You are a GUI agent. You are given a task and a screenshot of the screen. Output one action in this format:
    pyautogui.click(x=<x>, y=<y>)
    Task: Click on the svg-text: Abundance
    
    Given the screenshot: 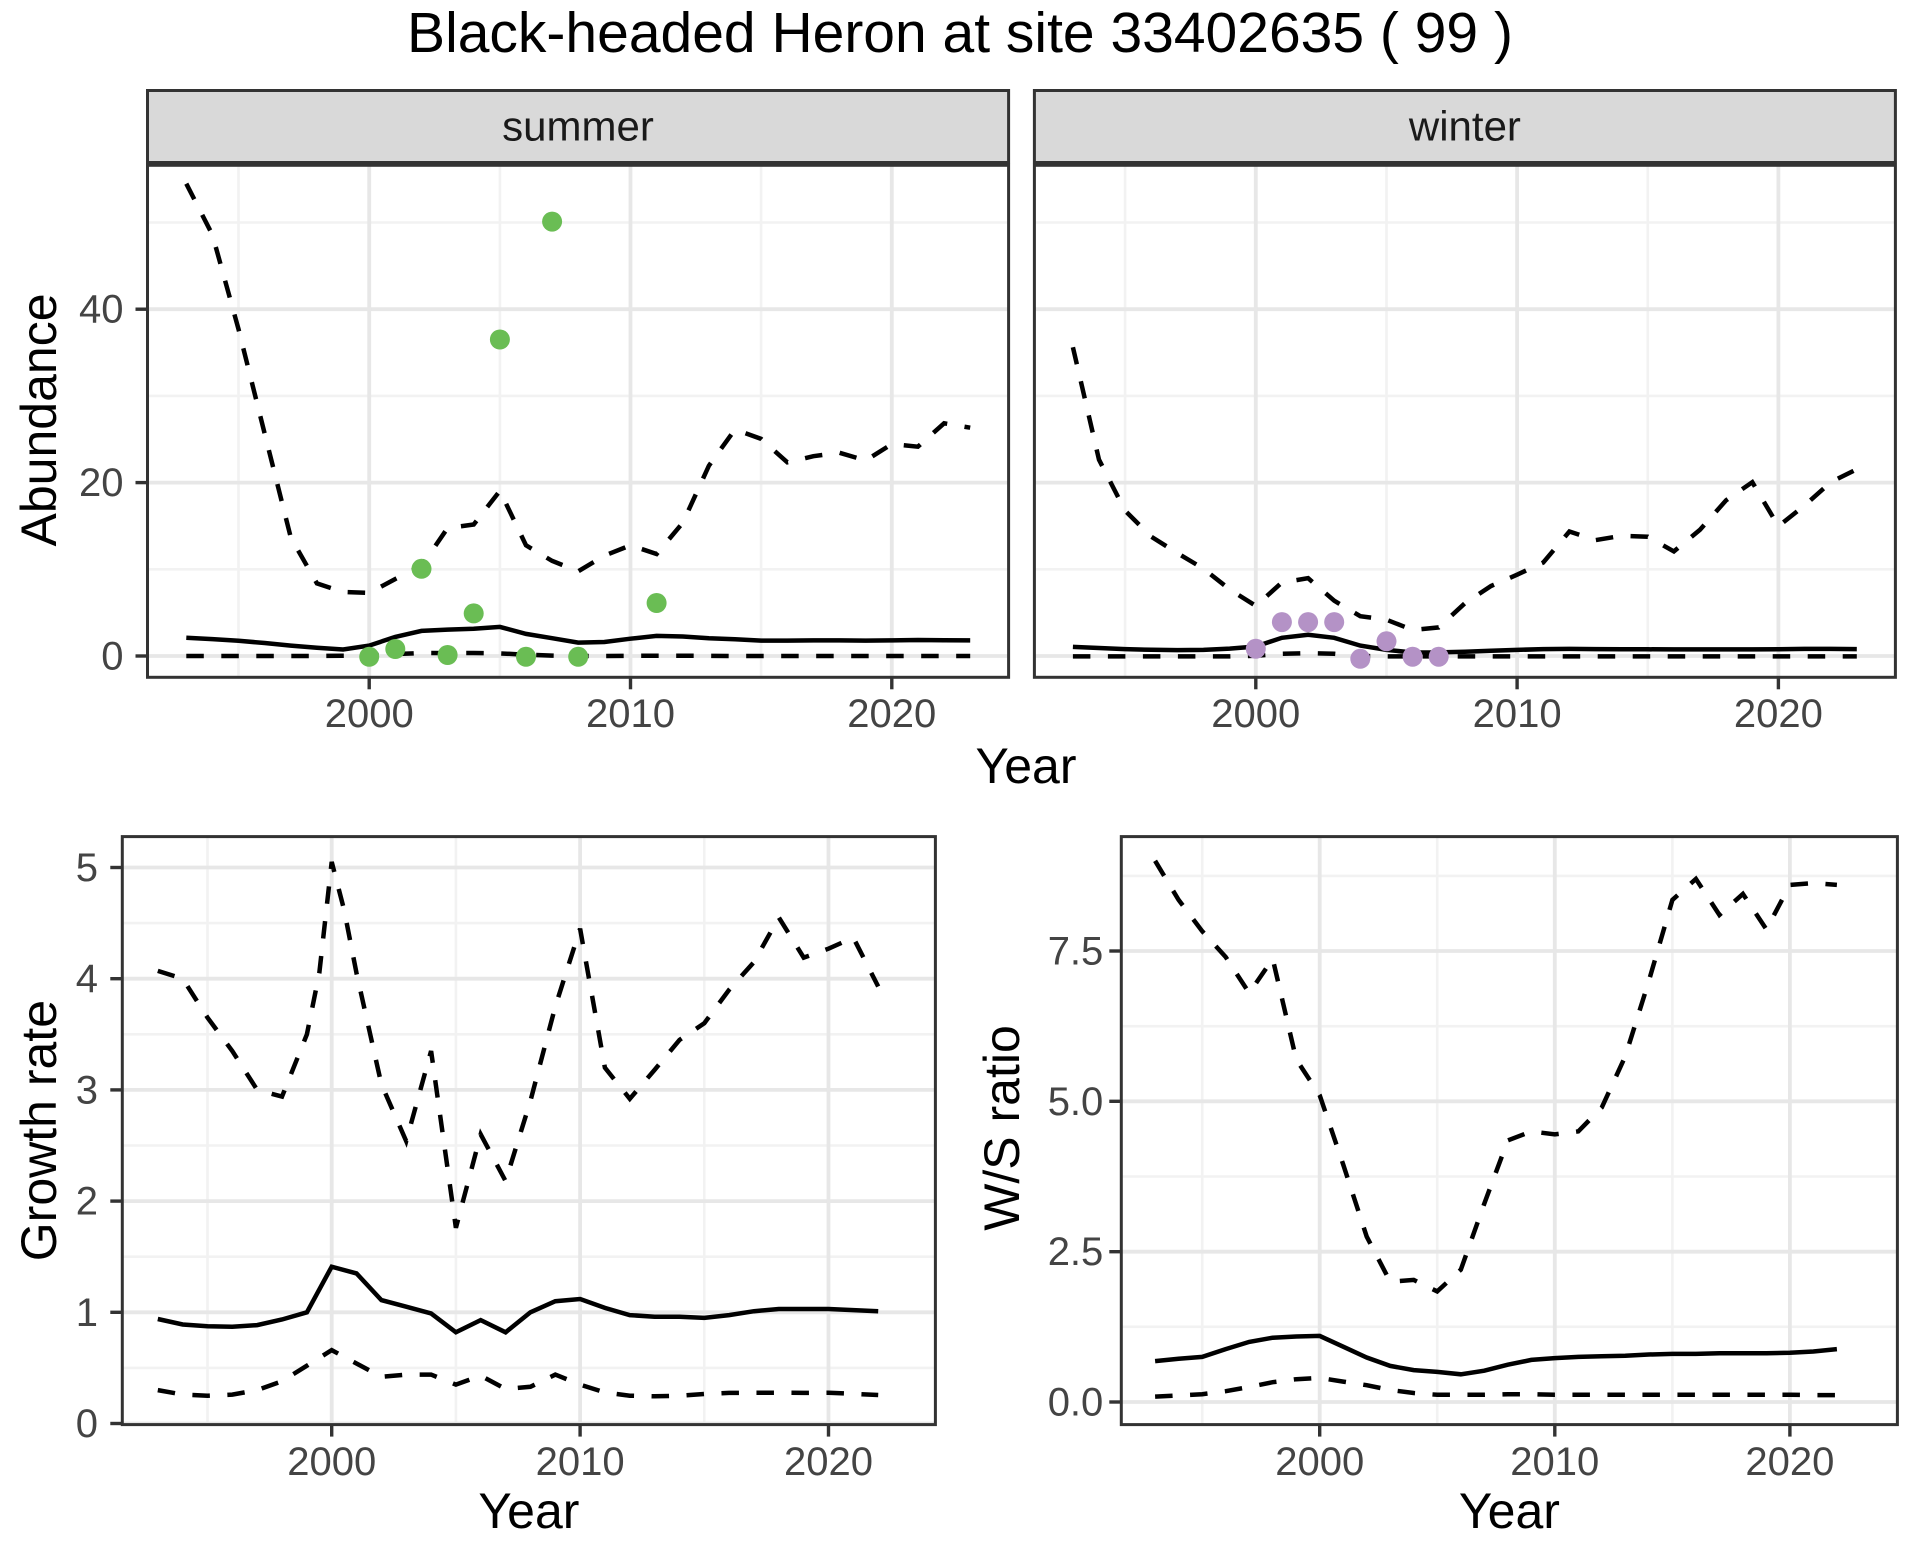 What is the action you would take?
    pyautogui.click(x=39, y=419)
    